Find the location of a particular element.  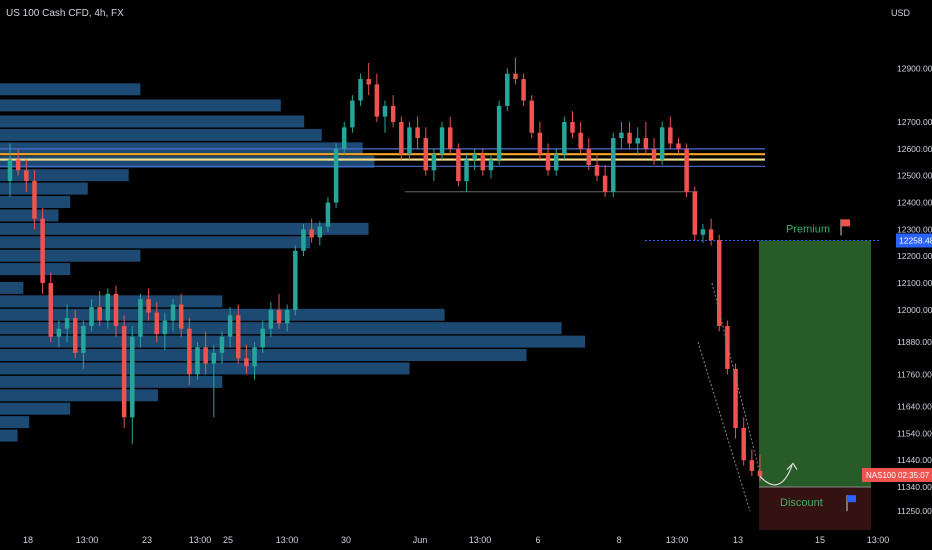

current-level-tag is located at coordinates (914, 240).